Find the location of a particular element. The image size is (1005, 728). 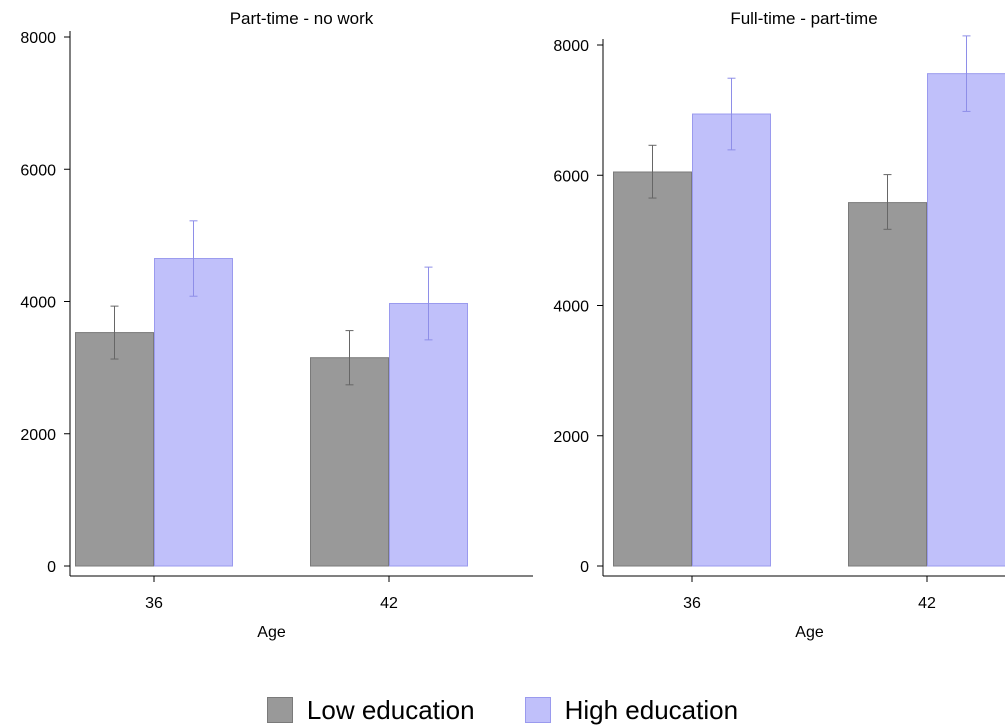

legend-label-low-education: Low education is located at coordinates (390, 710).